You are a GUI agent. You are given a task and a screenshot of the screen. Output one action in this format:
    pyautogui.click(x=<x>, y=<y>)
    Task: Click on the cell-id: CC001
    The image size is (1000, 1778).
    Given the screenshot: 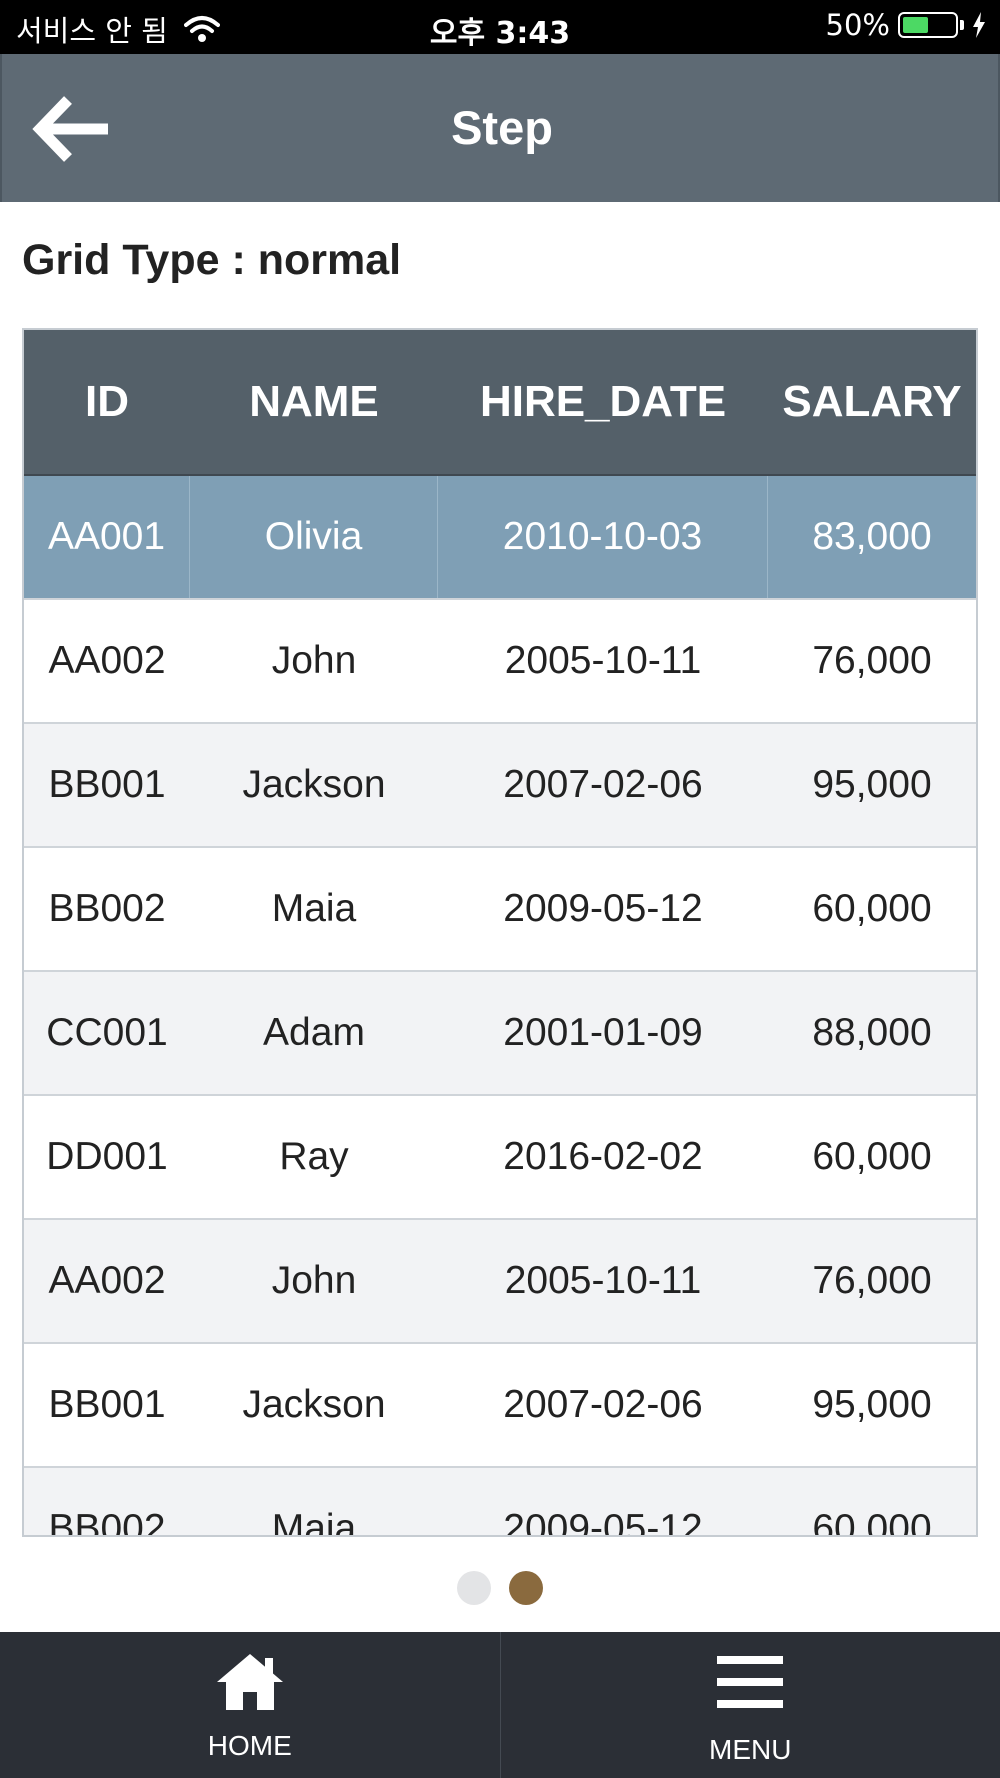 What is the action you would take?
    pyautogui.click(x=107, y=1032)
    